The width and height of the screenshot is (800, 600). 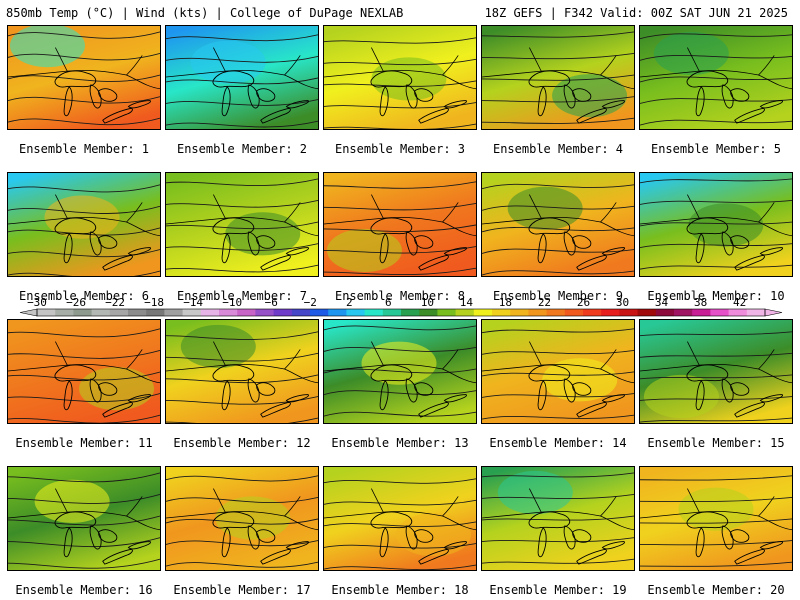 What do you see at coordinates (716, 590) in the screenshot?
I see `ensemble-member-label: Ensemble Member: 20` at bounding box center [716, 590].